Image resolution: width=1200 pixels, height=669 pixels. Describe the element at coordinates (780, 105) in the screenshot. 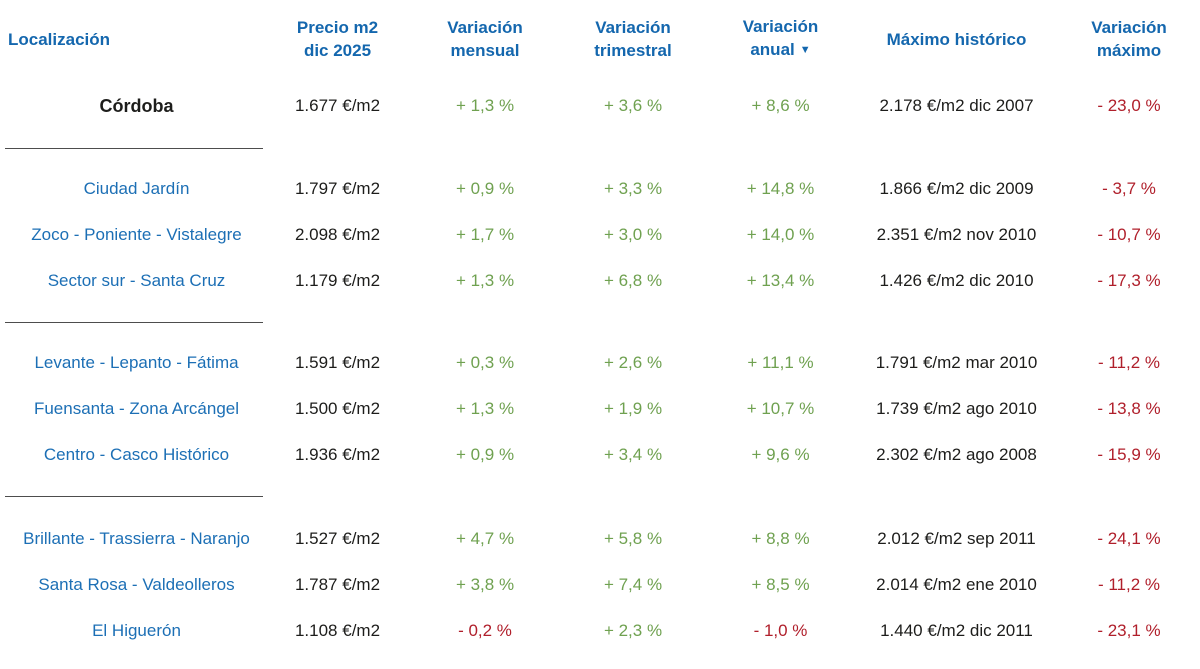

I see `annual-variation: + 8,6 %` at that location.